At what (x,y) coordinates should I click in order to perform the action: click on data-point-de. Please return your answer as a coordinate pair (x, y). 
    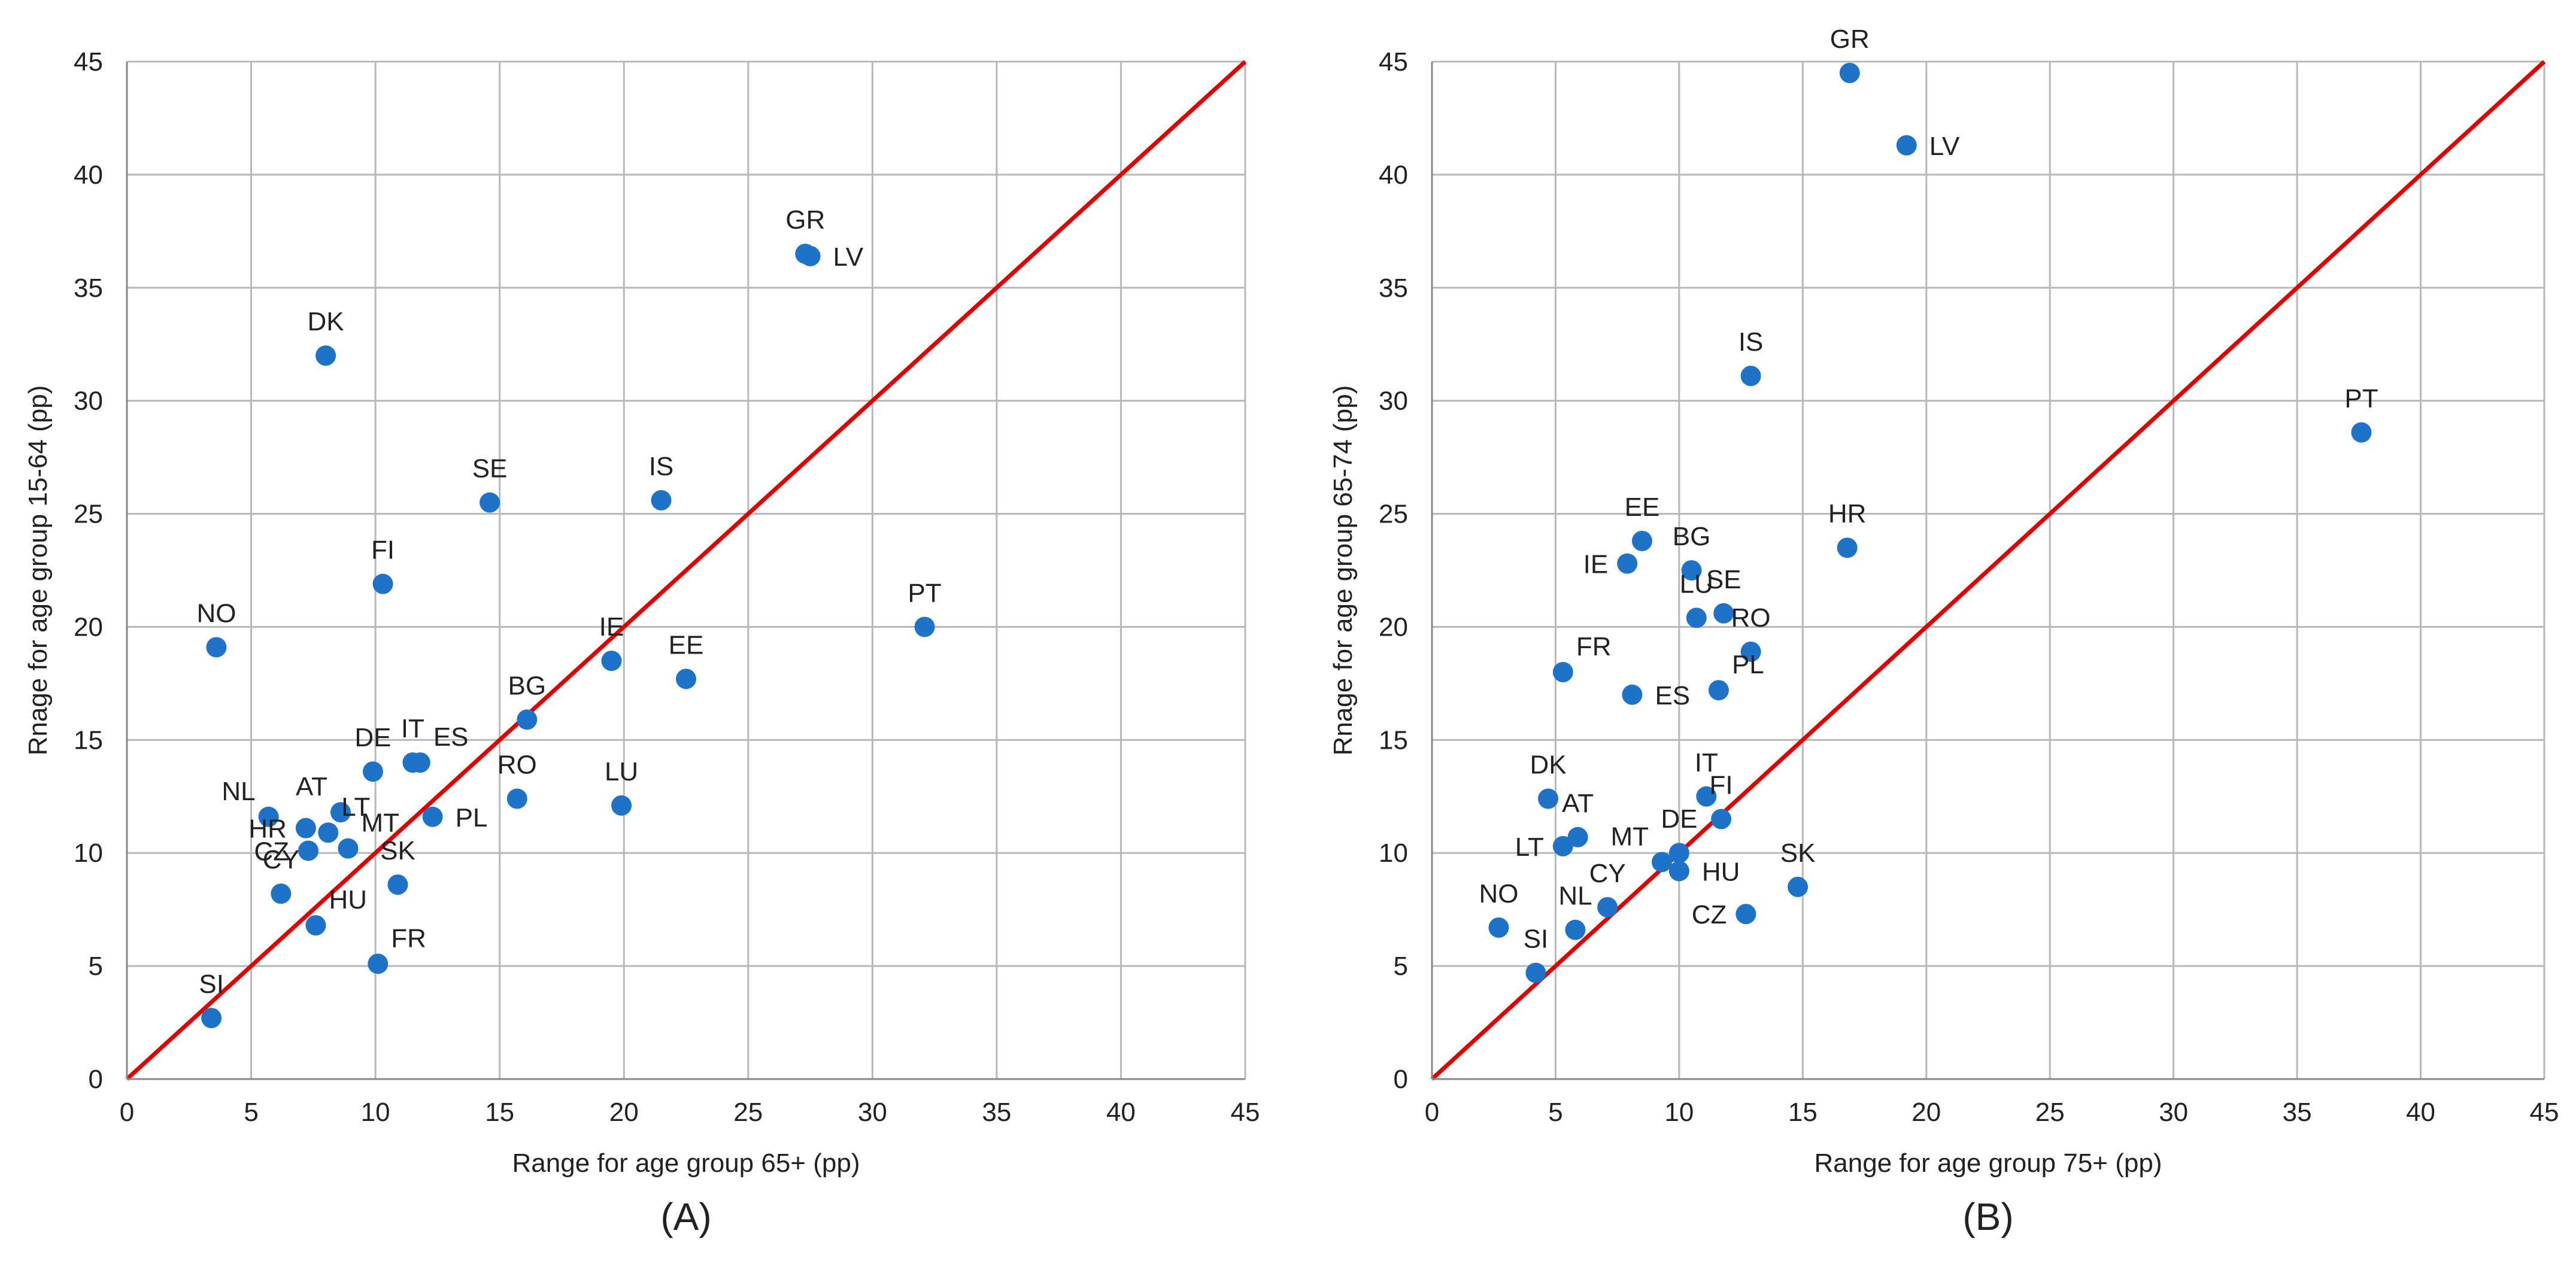
    Looking at the image, I should click on (372, 772).